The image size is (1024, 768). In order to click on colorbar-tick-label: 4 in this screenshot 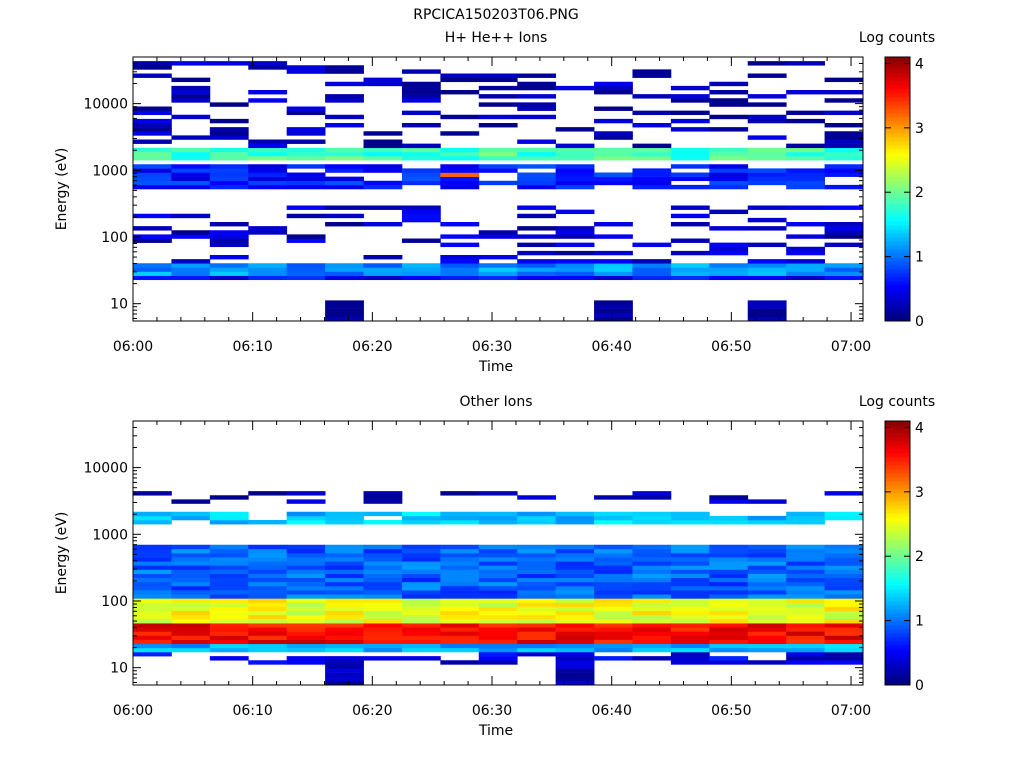, I will do `click(919, 428)`.